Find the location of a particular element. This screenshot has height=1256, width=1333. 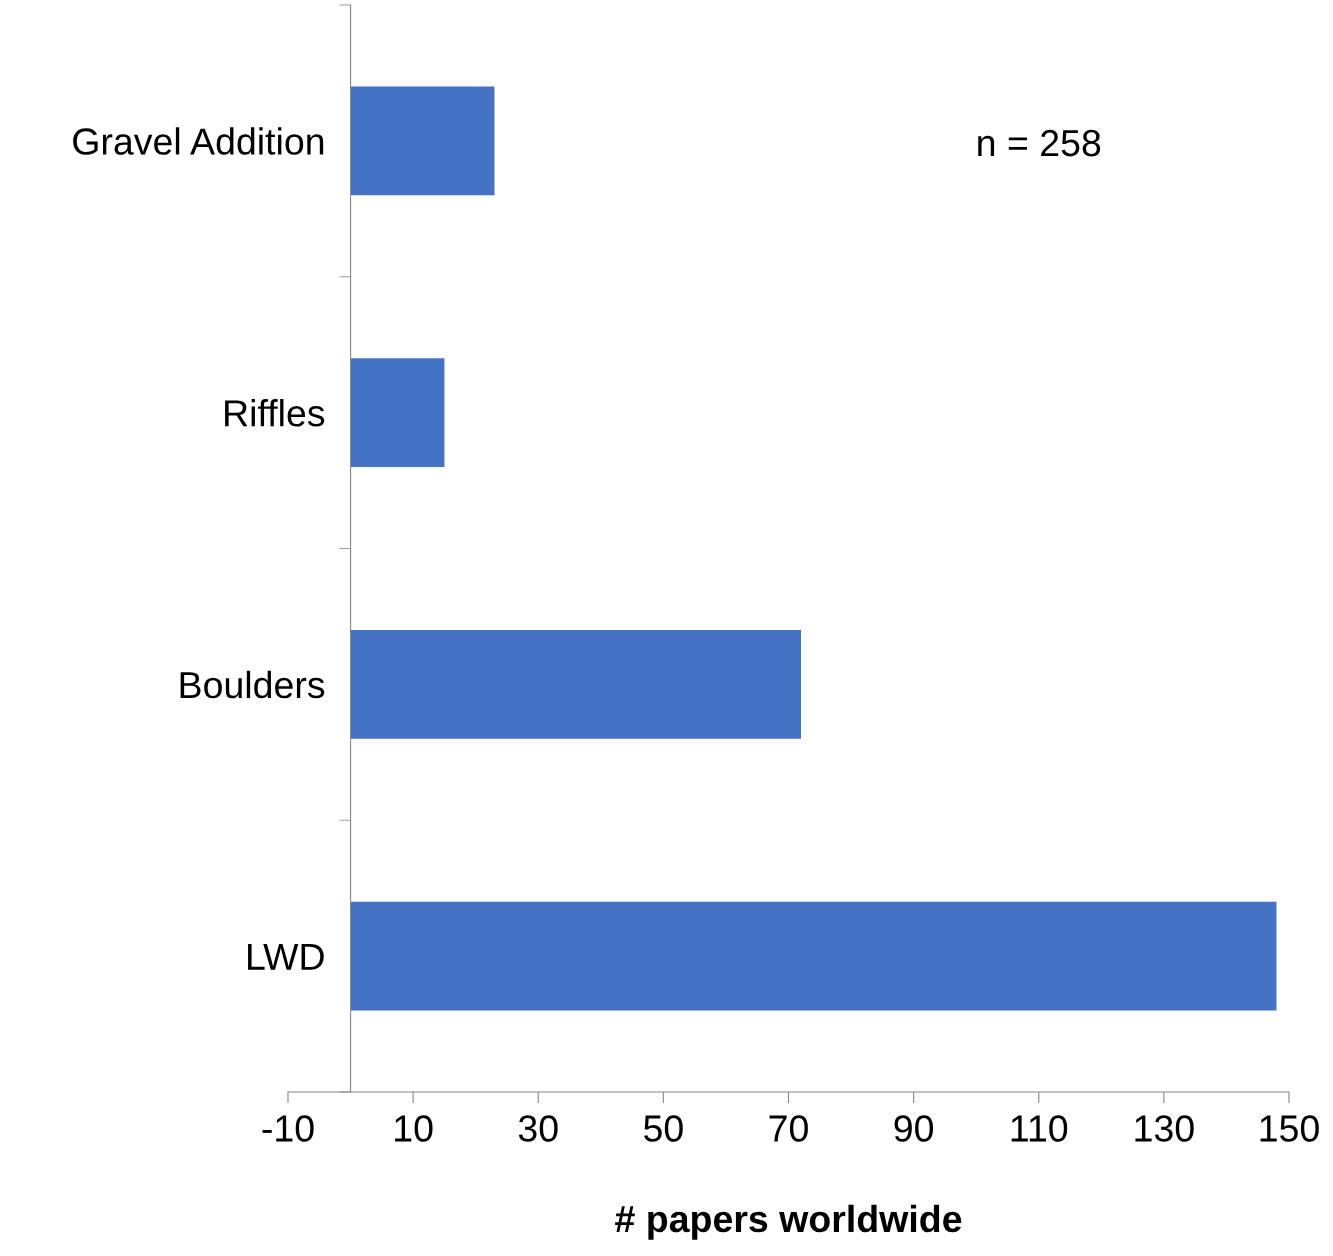

x-tick-label: 90 is located at coordinates (914, 1128).